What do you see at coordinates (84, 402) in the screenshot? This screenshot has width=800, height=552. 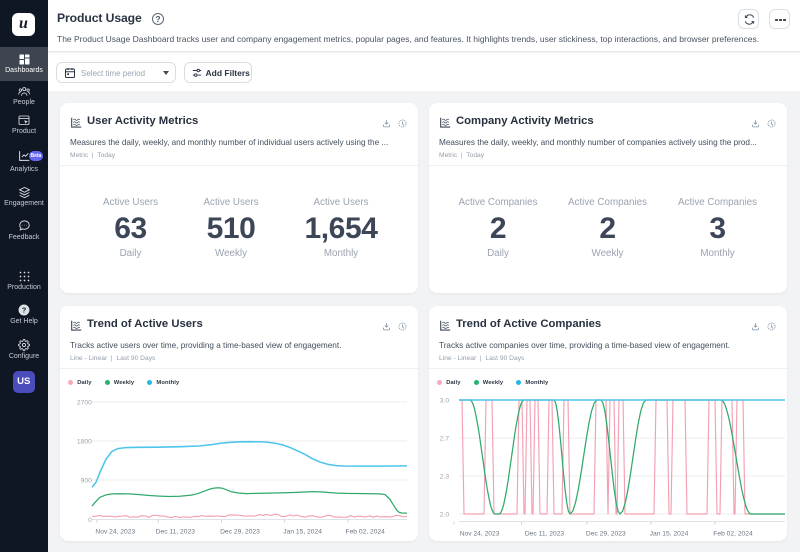 I see `svg-text: 2700` at bounding box center [84, 402].